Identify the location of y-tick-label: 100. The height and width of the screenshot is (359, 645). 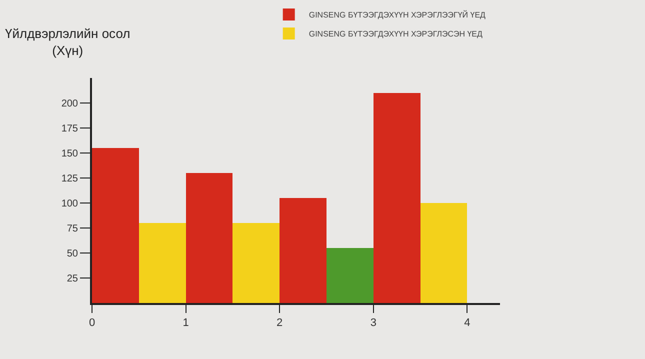
(69, 204).